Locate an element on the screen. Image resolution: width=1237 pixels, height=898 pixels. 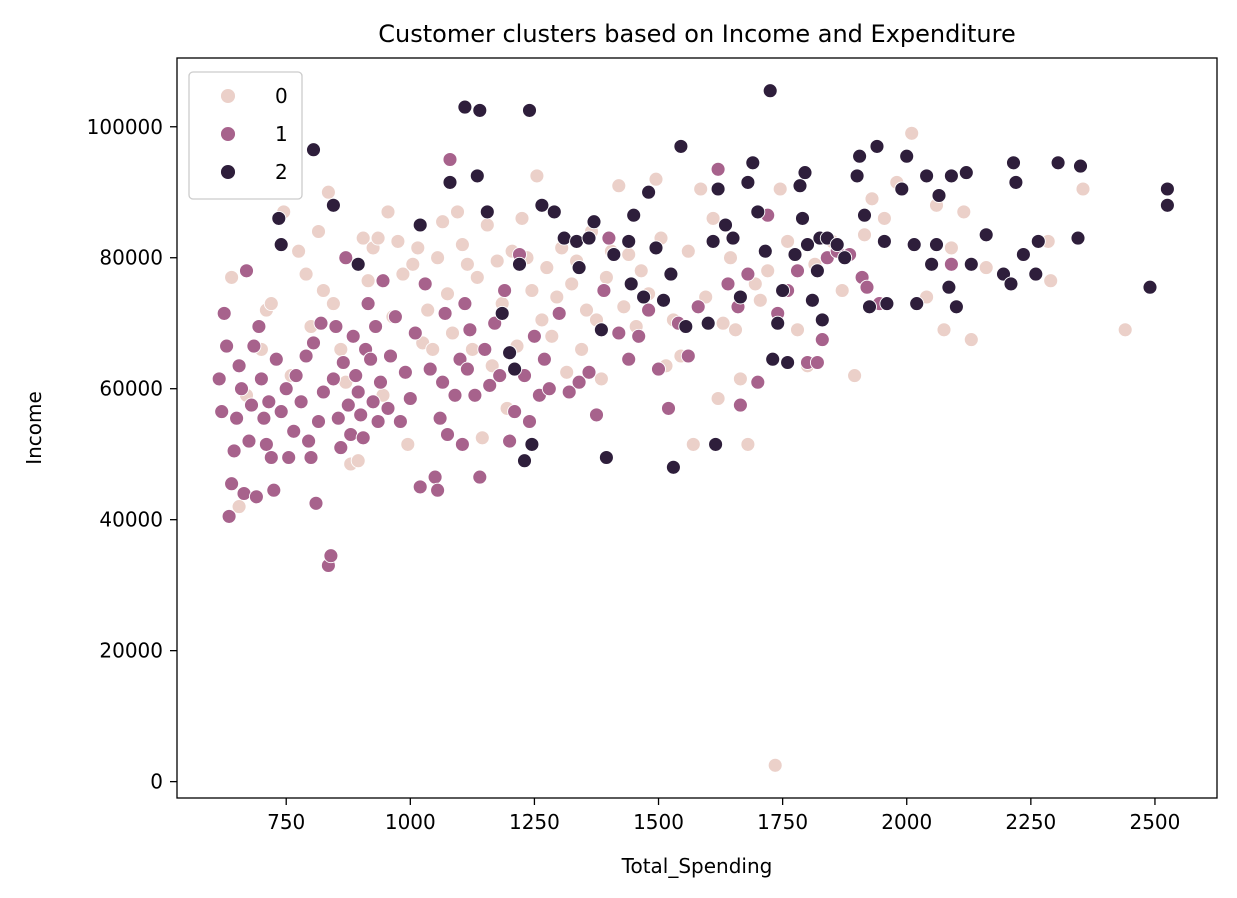
y-axis-label: Income is located at coordinates (34, 428).